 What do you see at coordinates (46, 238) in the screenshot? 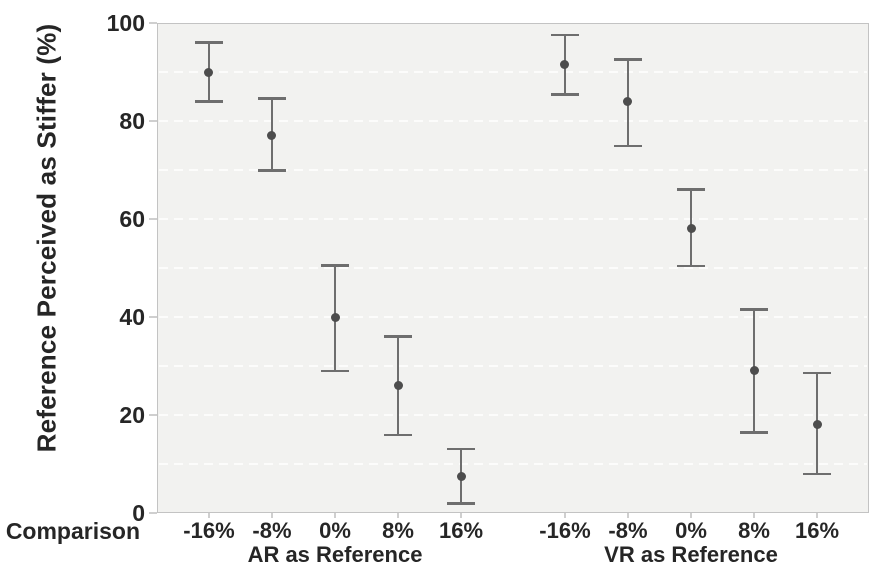
I see `y-axis-title: Reference Perceived as Stiffer (%)` at bounding box center [46, 238].